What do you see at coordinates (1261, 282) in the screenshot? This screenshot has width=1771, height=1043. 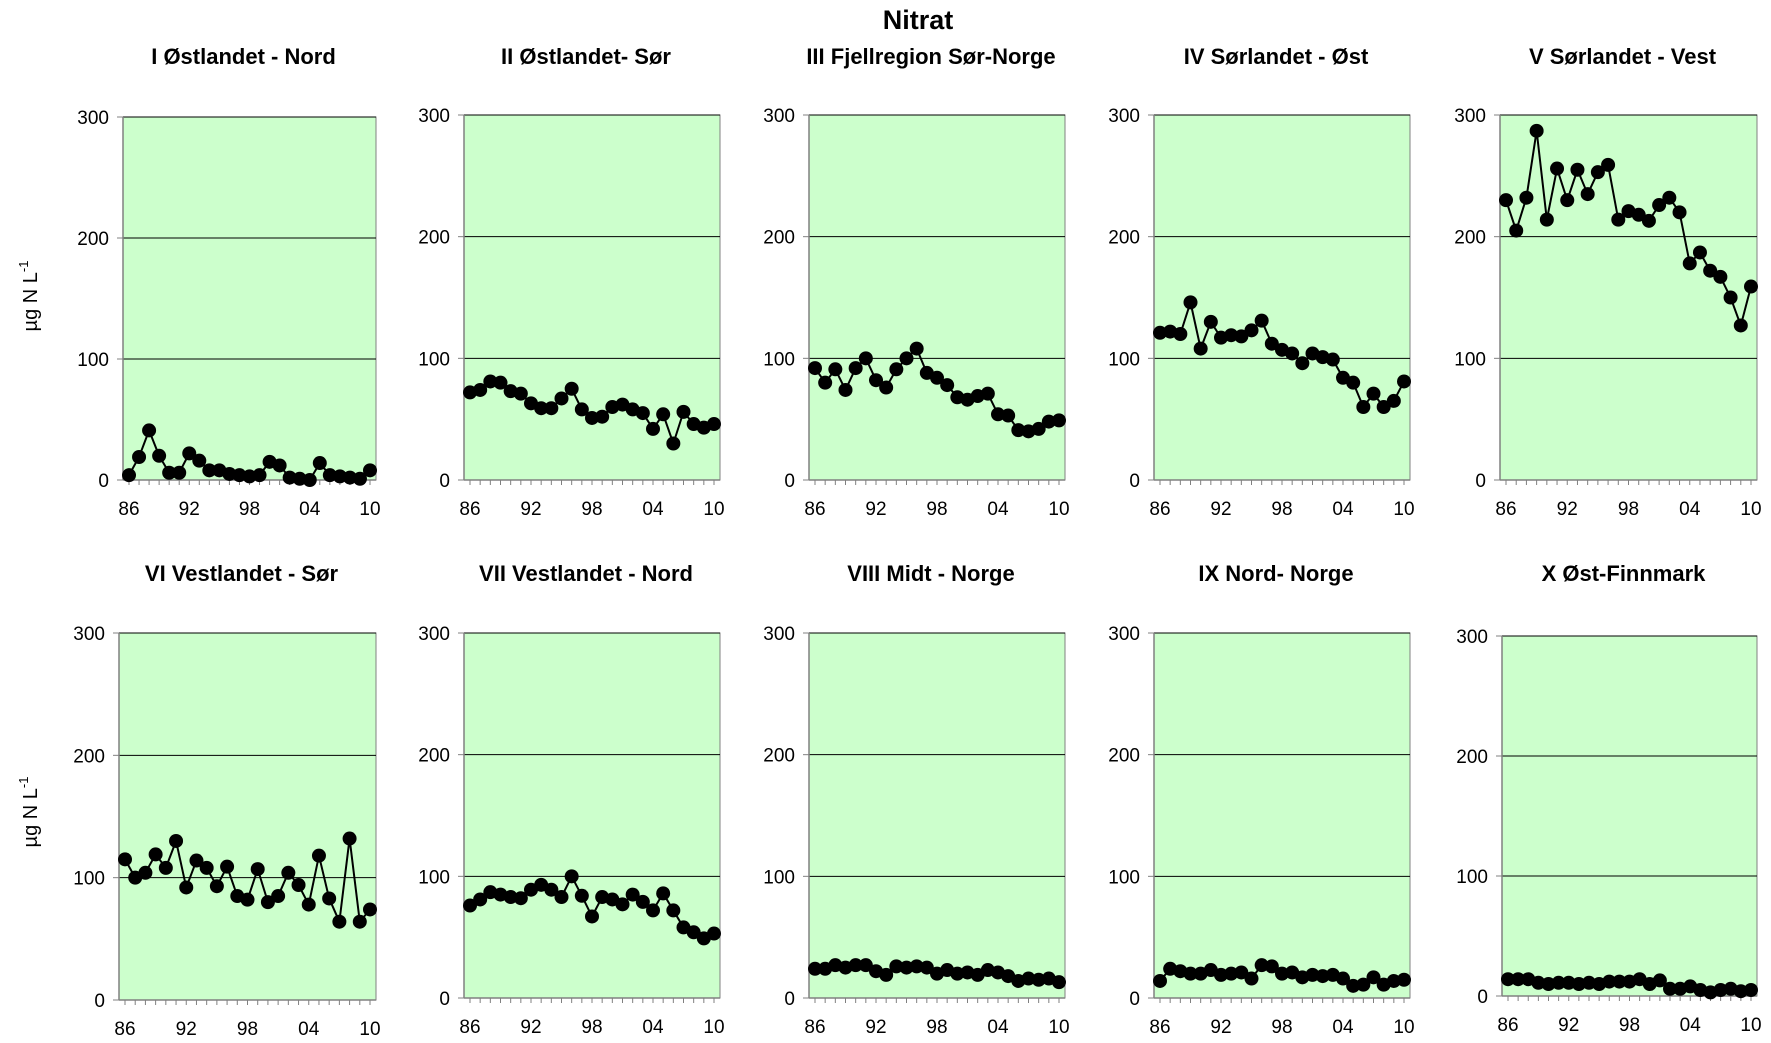 I see `chart-panel: IV Sørlandet - Øst 0 100 200 300 86 92 98 04 10` at bounding box center [1261, 282].